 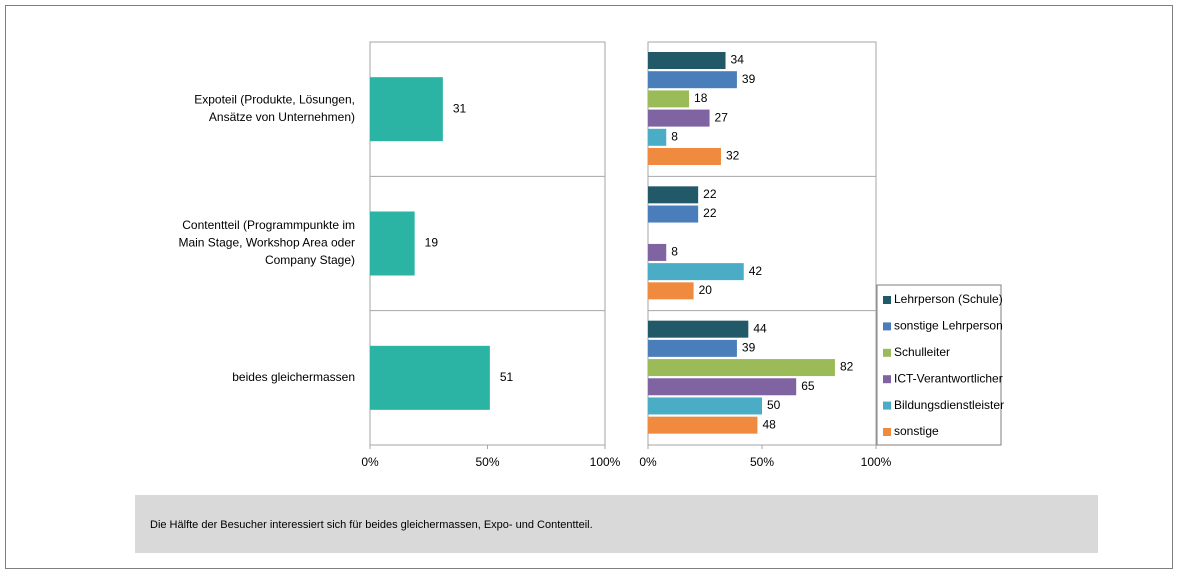 What do you see at coordinates (733, 156) in the screenshot?
I see `data-label: 32` at bounding box center [733, 156].